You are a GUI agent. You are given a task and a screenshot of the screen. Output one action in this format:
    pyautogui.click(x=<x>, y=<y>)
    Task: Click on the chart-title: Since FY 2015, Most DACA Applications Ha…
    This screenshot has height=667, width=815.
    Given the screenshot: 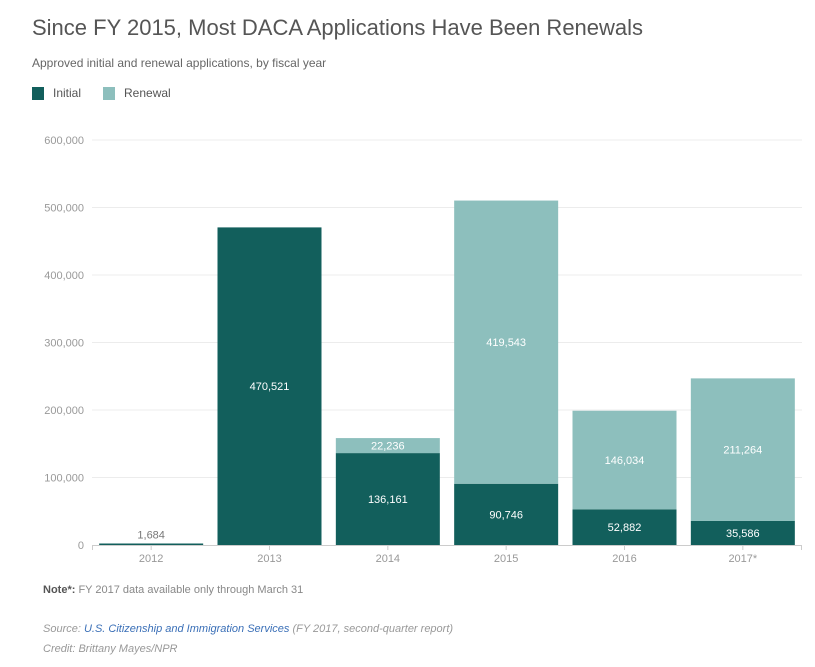 What is the action you would take?
    pyautogui.click(x=338, y=27)
    